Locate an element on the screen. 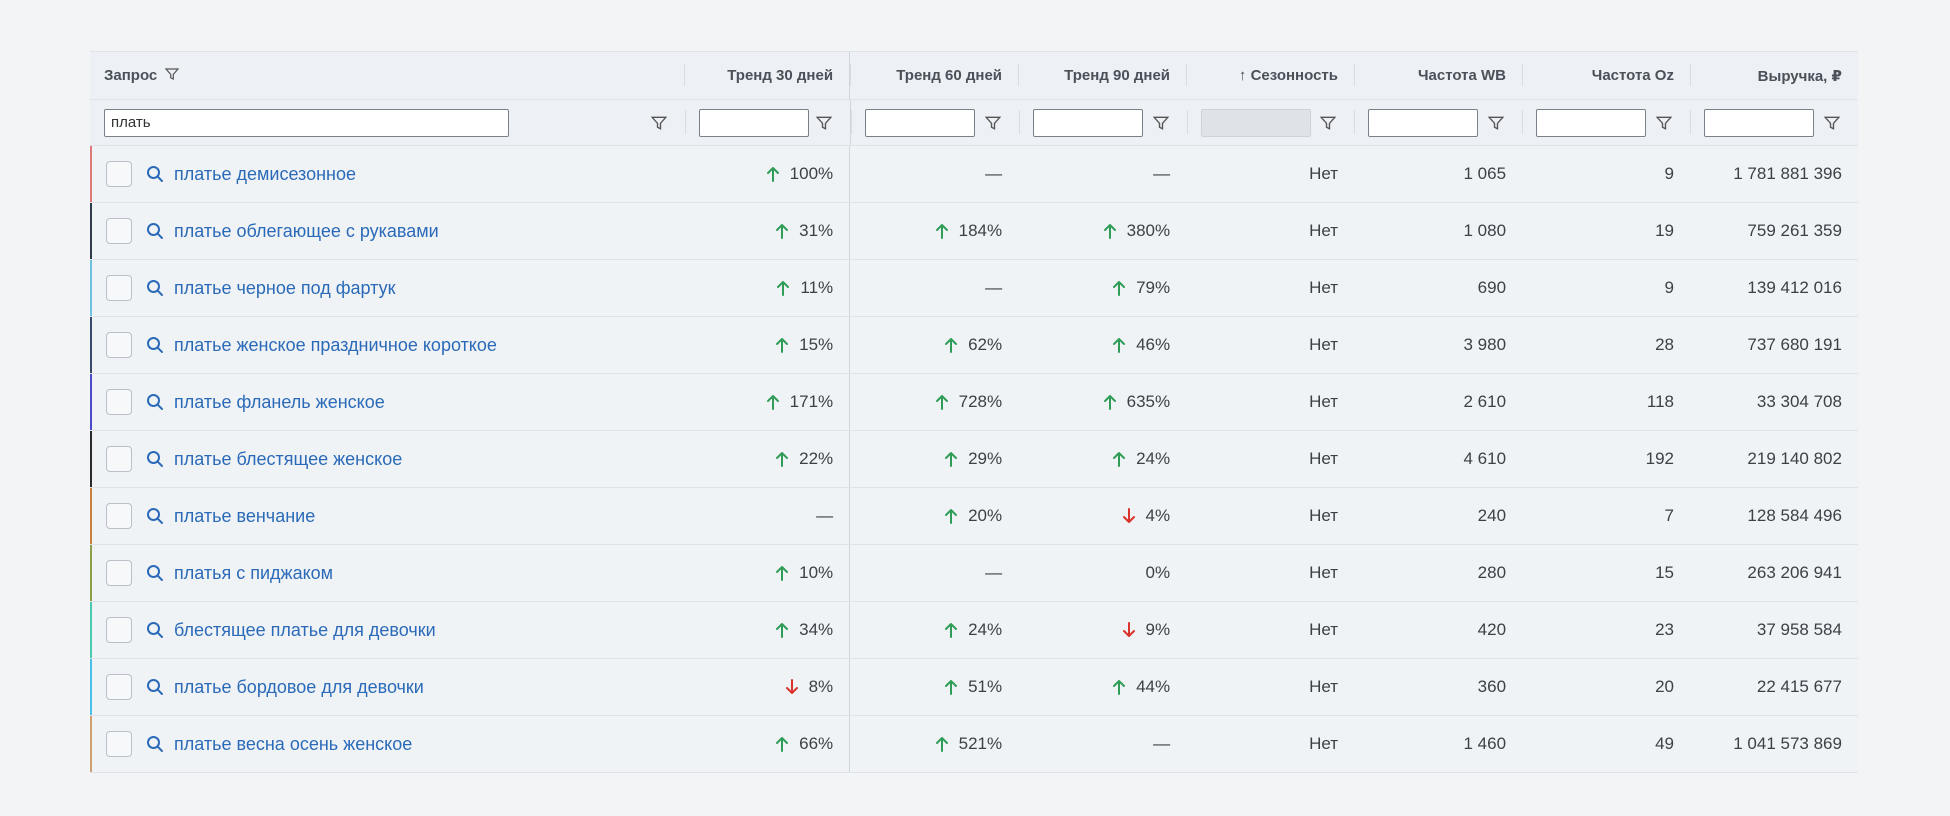 The height and width of the screenshot is (816, 1950). trend-30-filter-input is located at coordinates (753, 122).